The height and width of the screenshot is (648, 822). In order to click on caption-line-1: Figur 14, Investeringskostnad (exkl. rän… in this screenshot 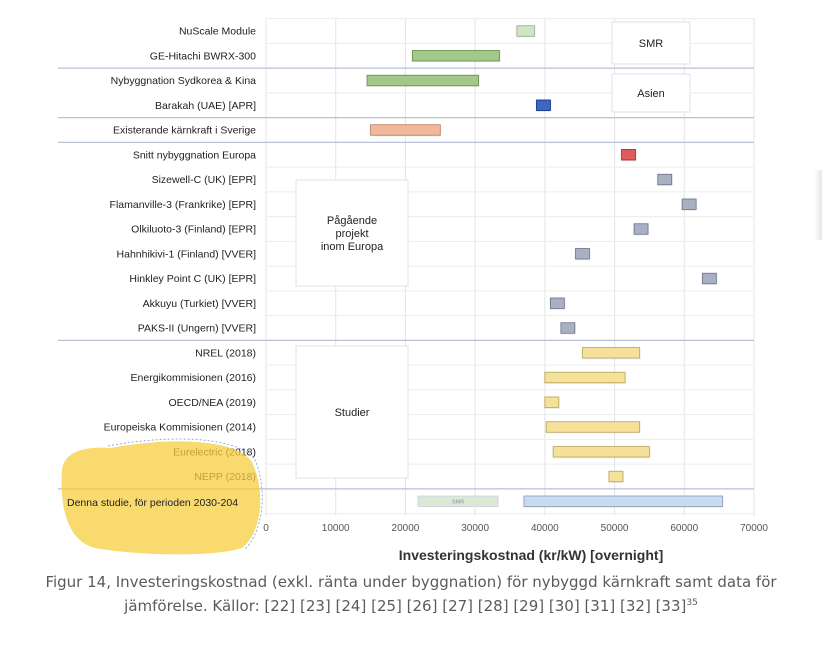, I will do `click(411, 582)`.